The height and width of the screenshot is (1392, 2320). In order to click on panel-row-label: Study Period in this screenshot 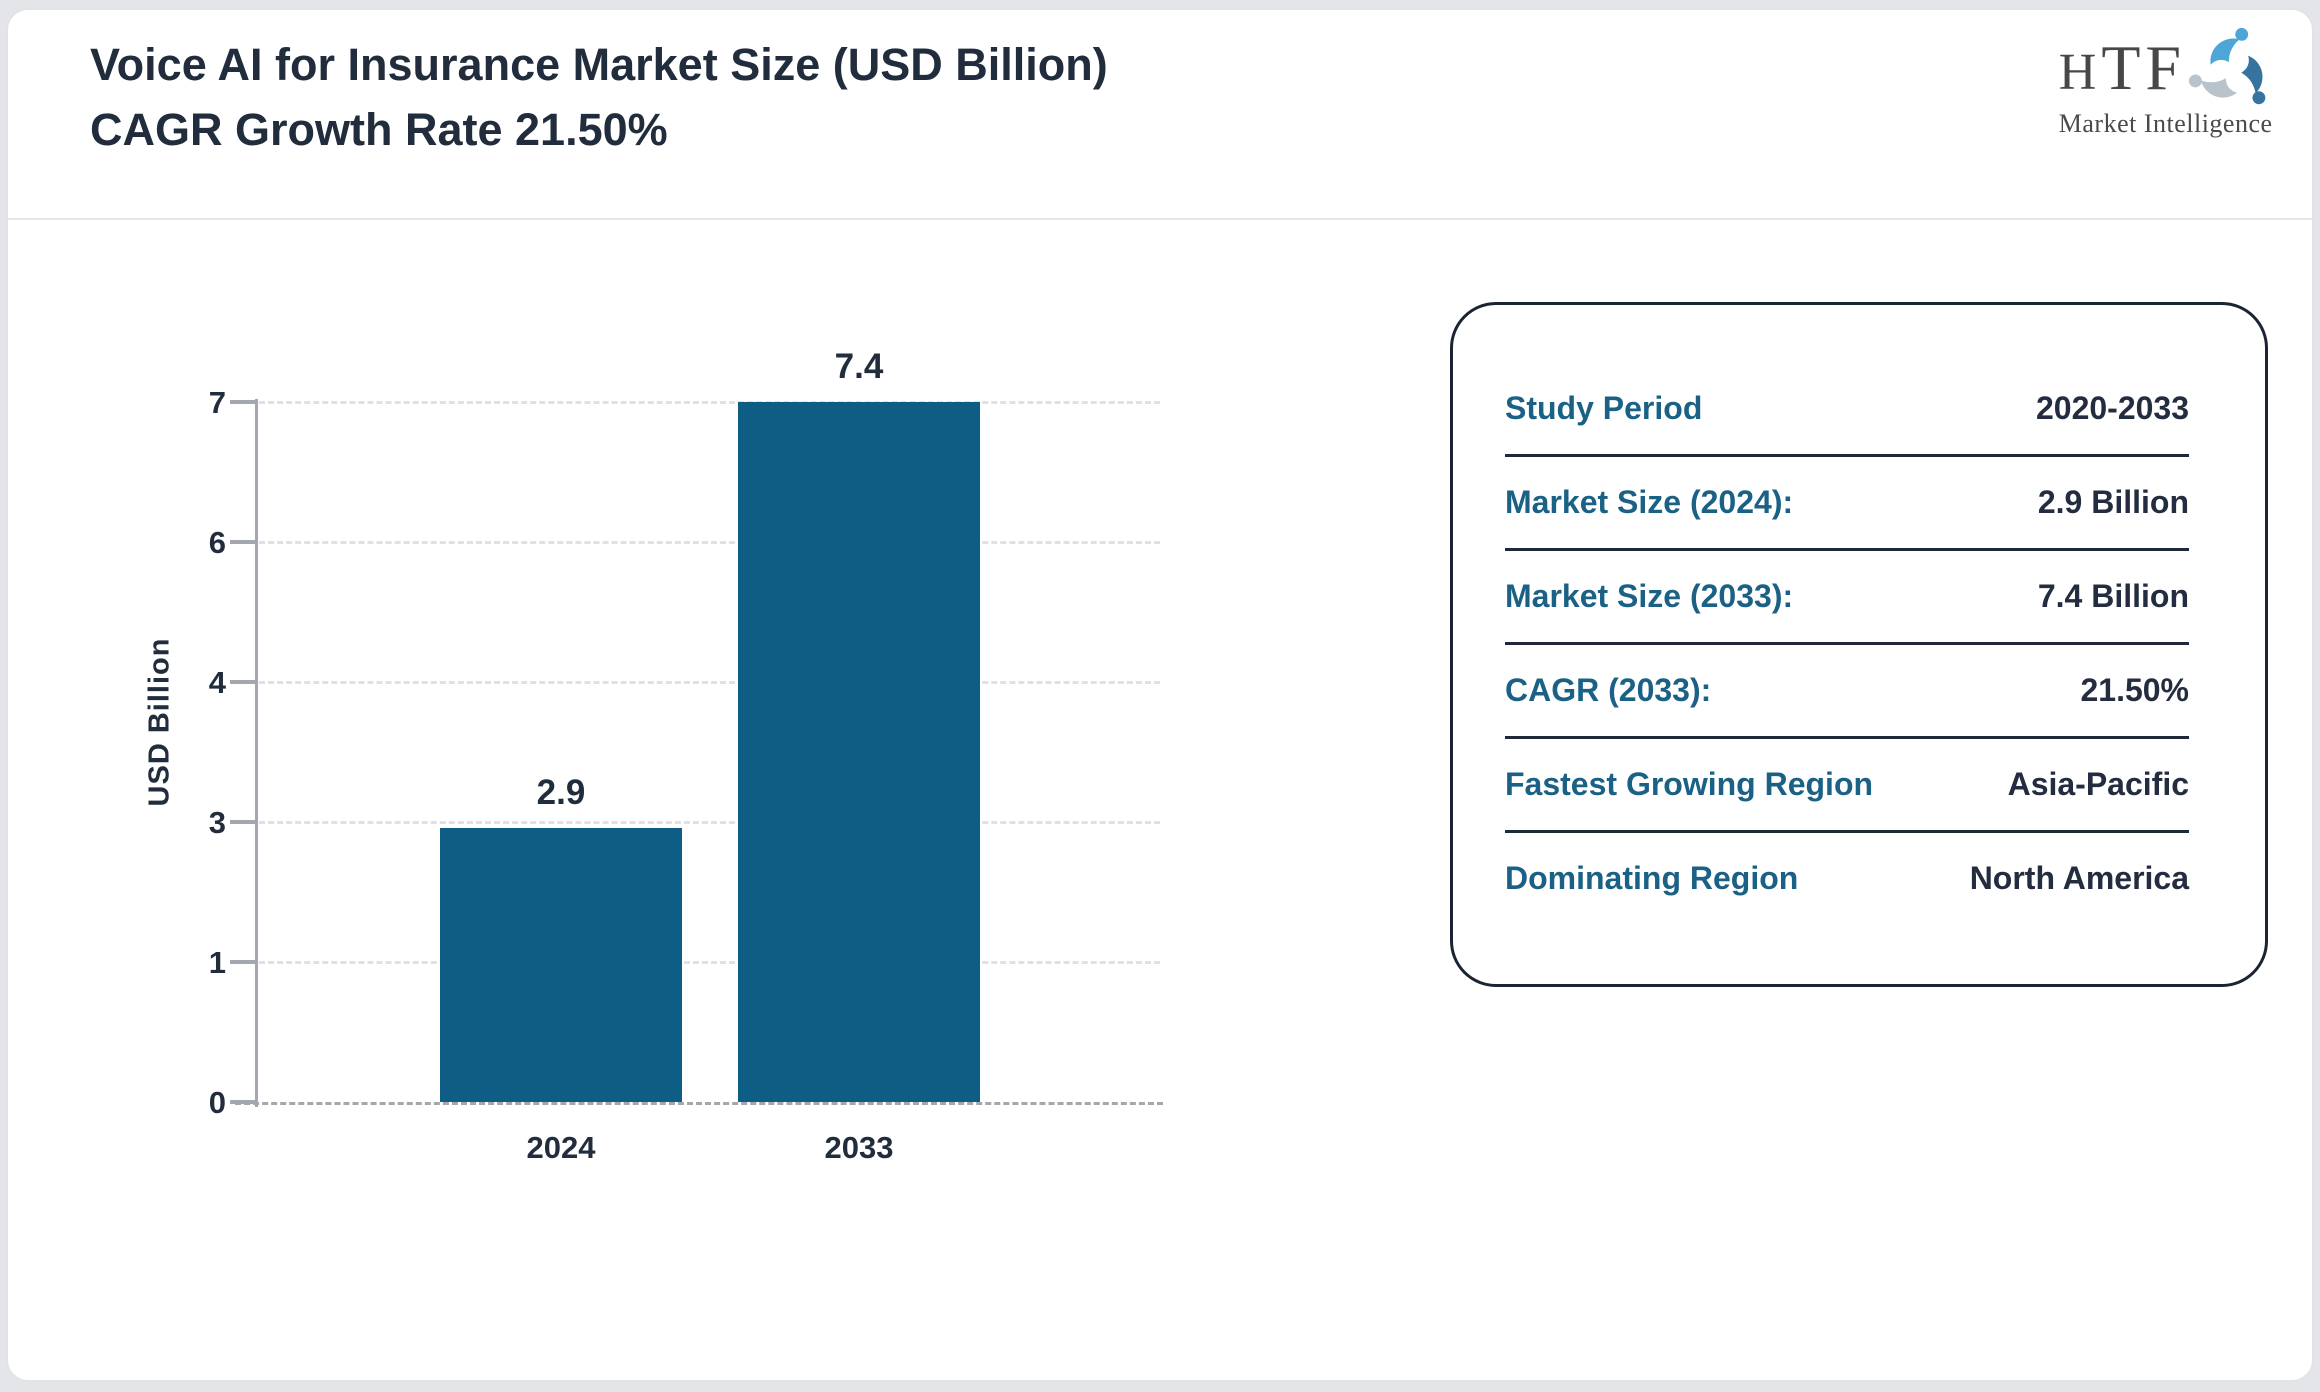, I will do `click(1604, 408)`.